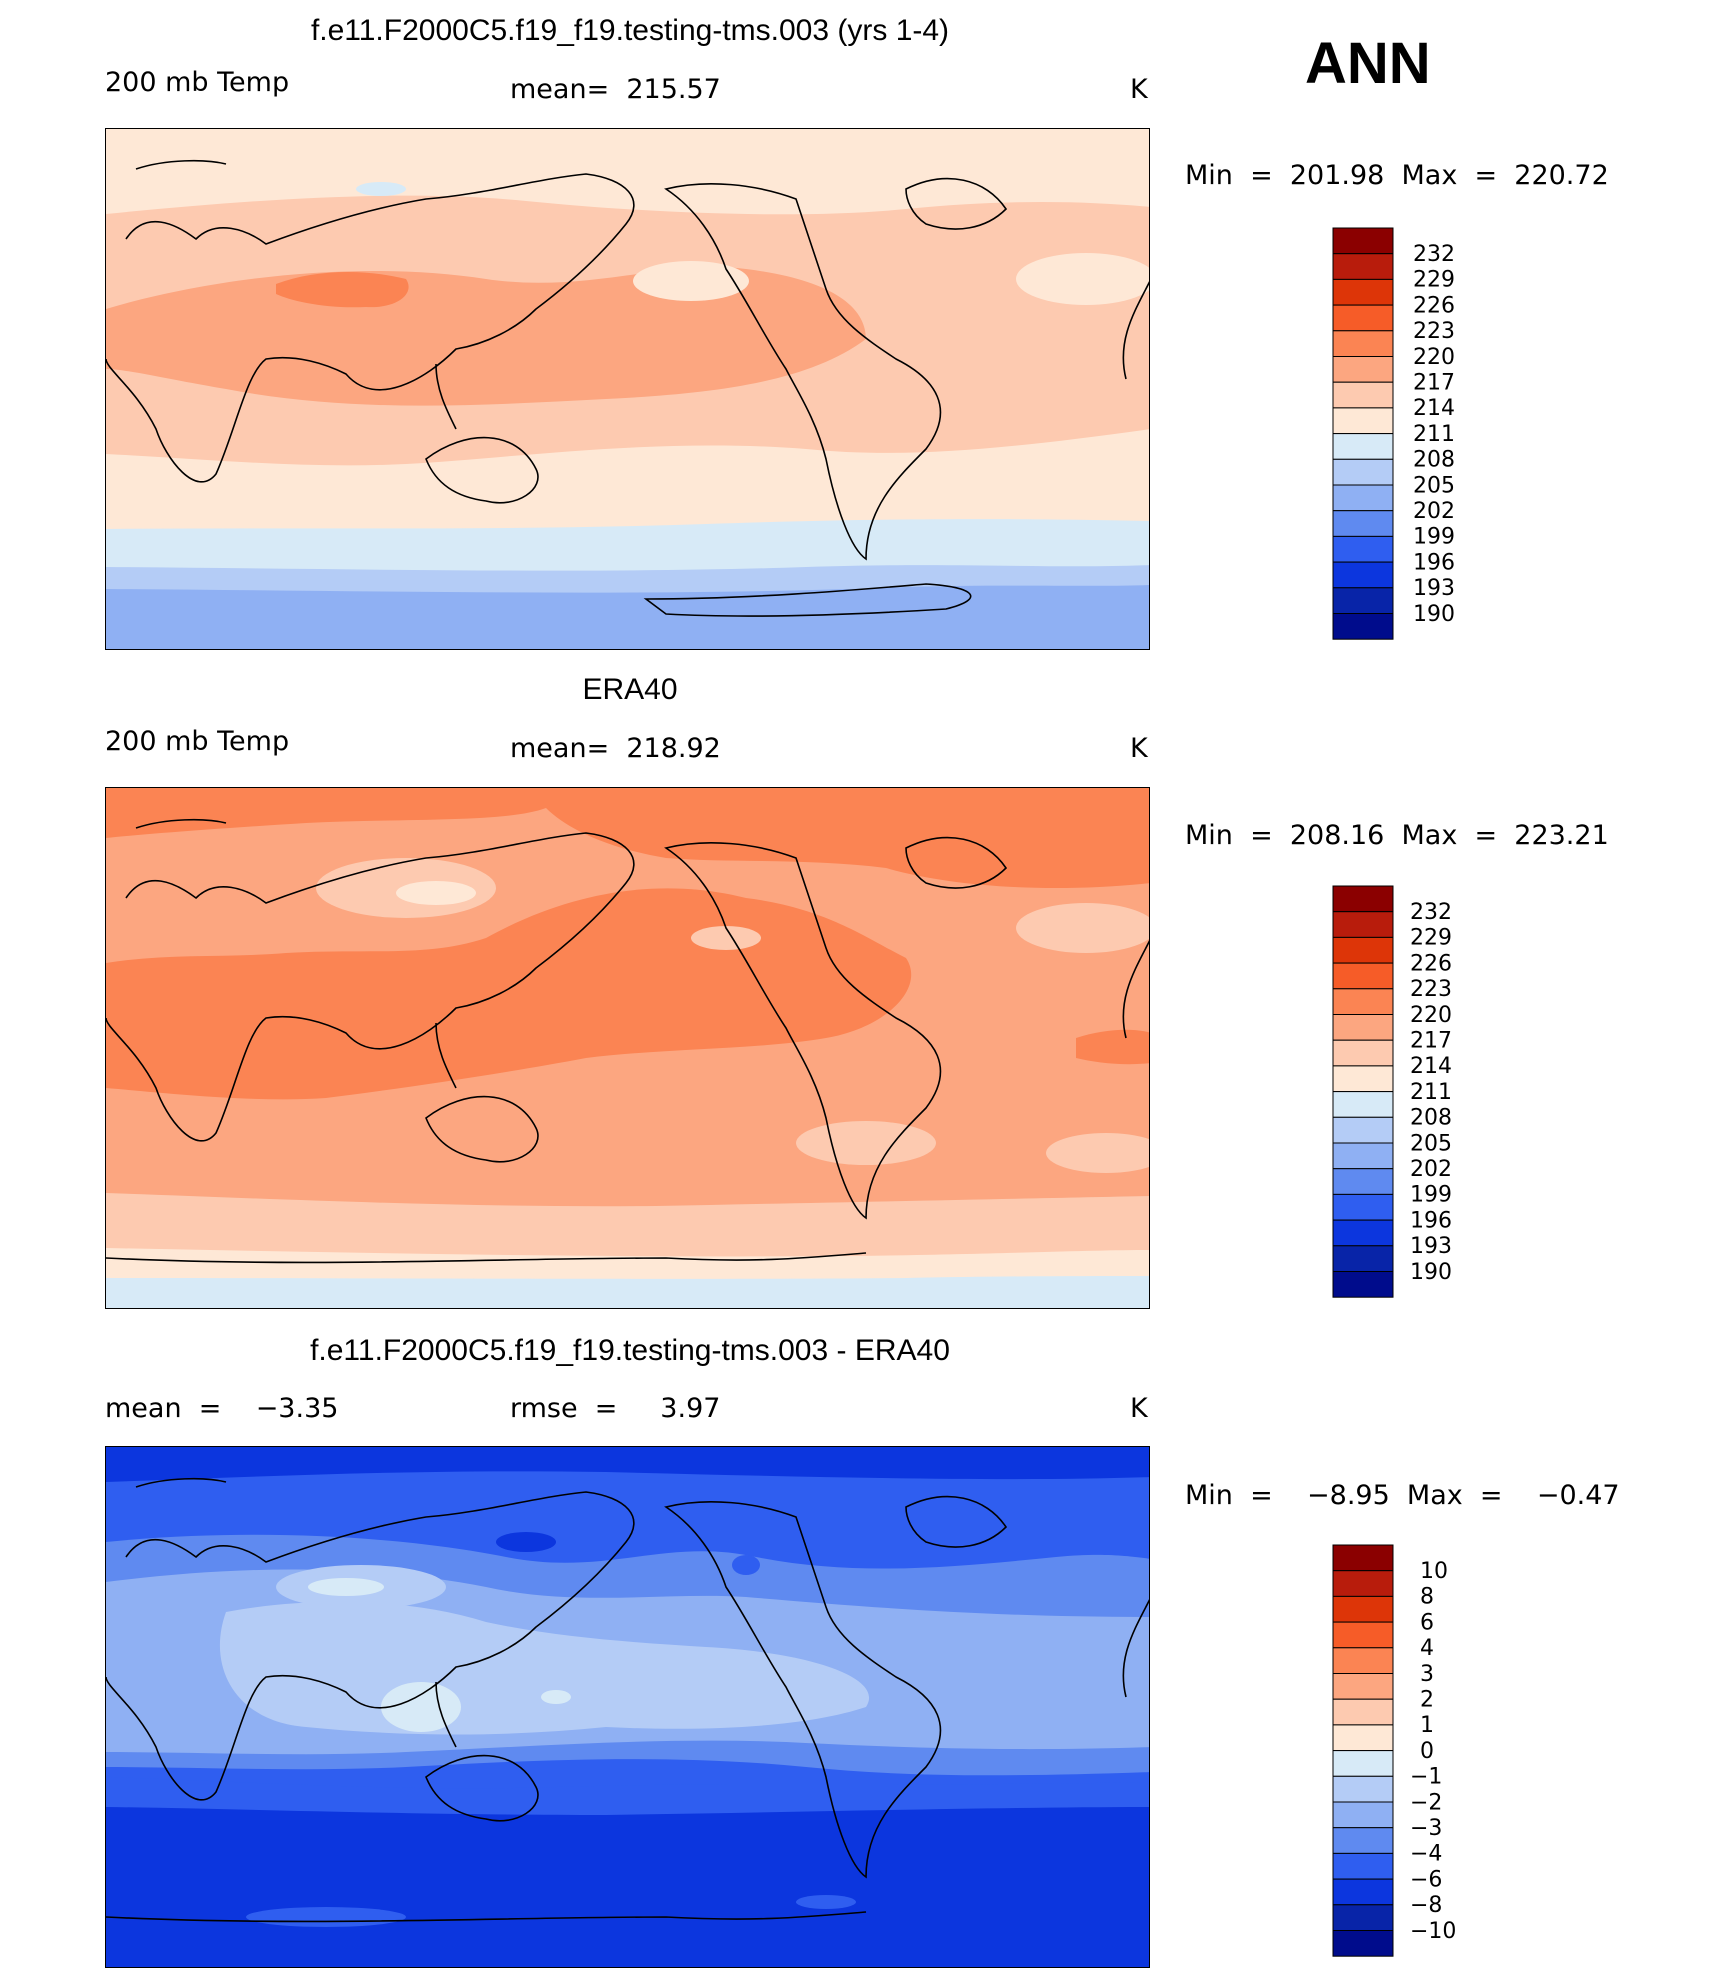 The image size is (1710, 1975). Describe the element at coordinates (1433, 1931) in the screenshot. I see `cbar3-tick-label: −10` at that location.